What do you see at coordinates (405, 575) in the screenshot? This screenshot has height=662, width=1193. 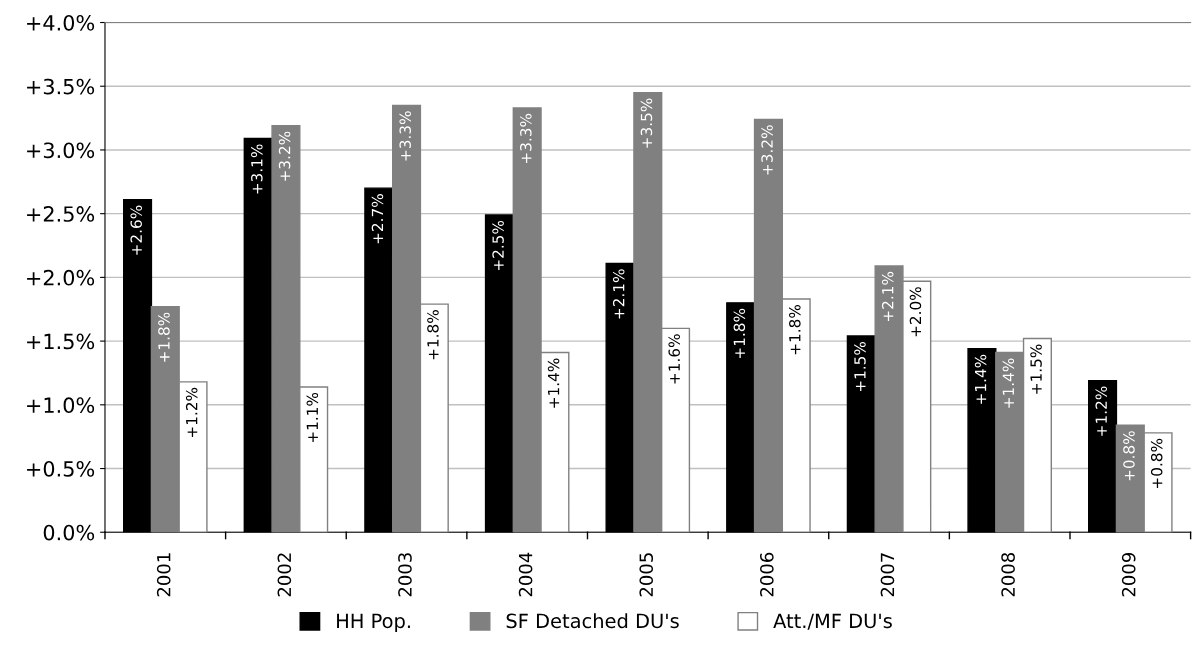 I see `x-tick-label: 2003` at bounding box center [405, 575].